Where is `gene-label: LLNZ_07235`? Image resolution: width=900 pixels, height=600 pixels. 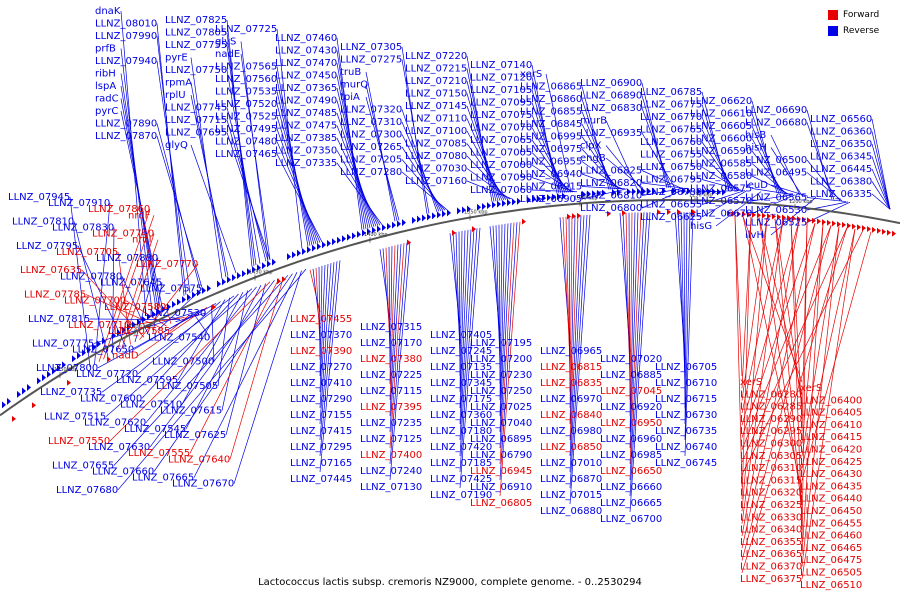
gene-label: LLNZ_07235 is located at coordinates (391, 423).